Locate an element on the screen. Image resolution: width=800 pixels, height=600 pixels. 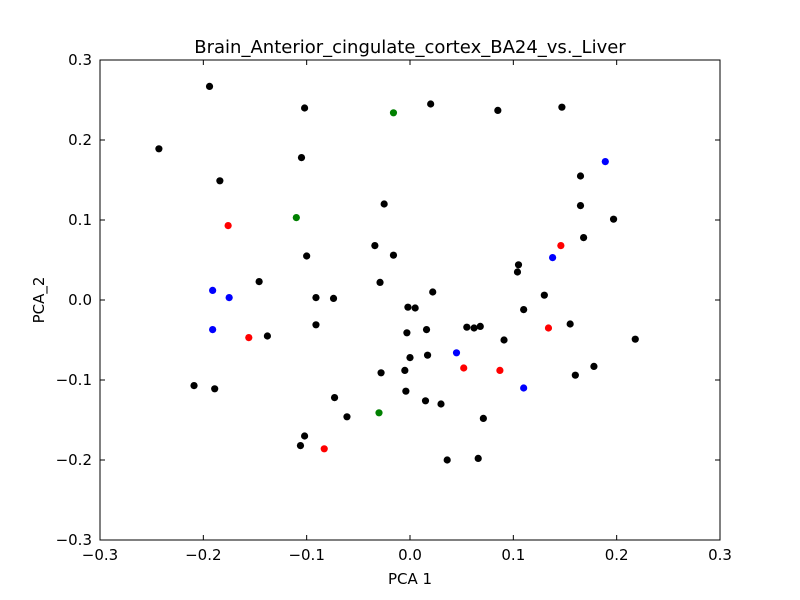
y-tick-label: 0.1 is located at coordinates (80, 220).